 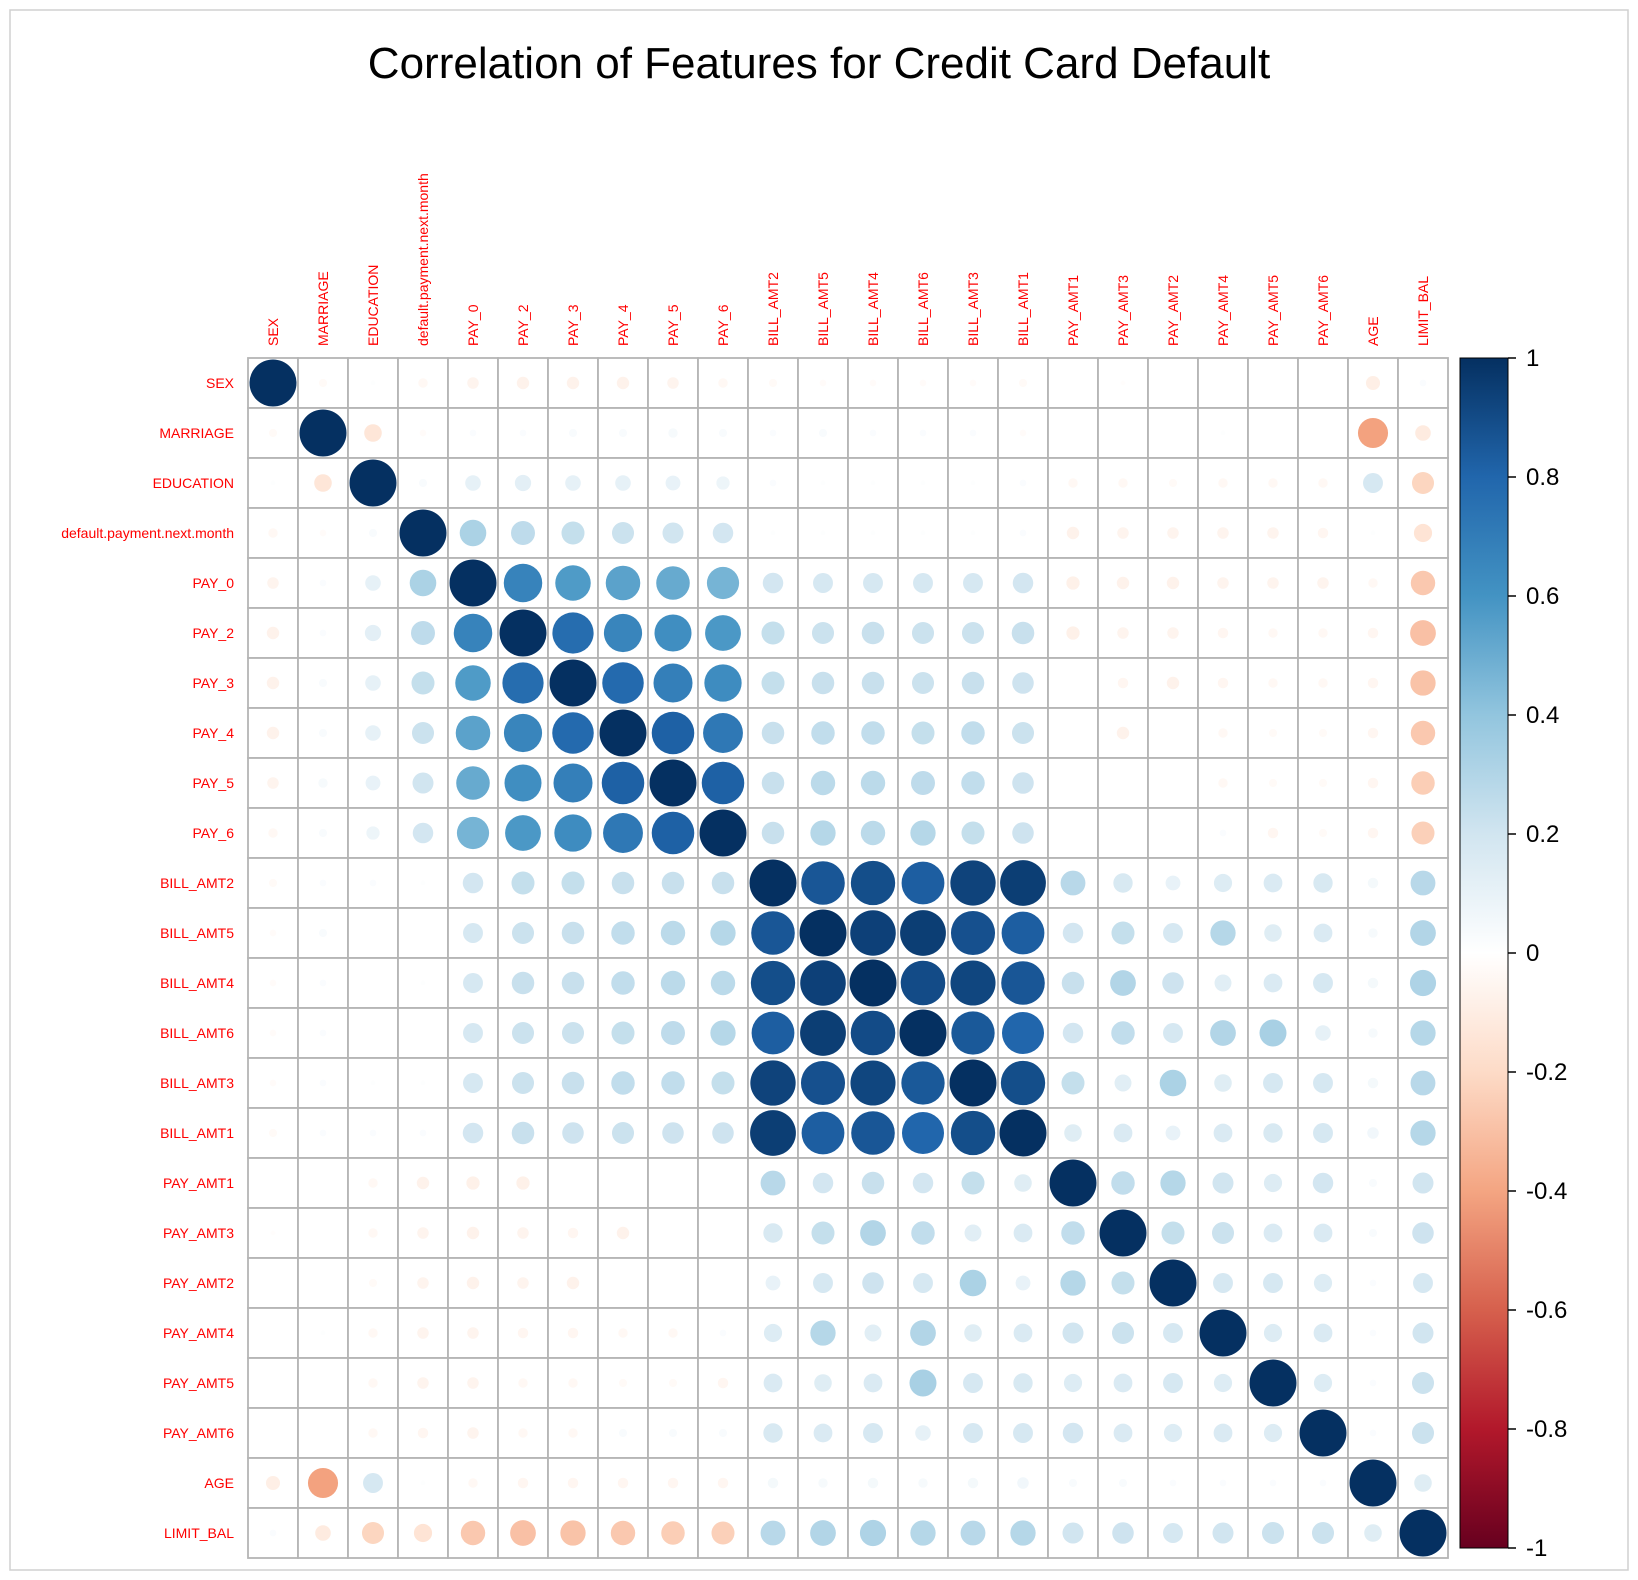 What do you see at coordinates (193, 483) in the screenshot?
I see `row-label-education: EDUCATION` at bounding box center [193, 483].